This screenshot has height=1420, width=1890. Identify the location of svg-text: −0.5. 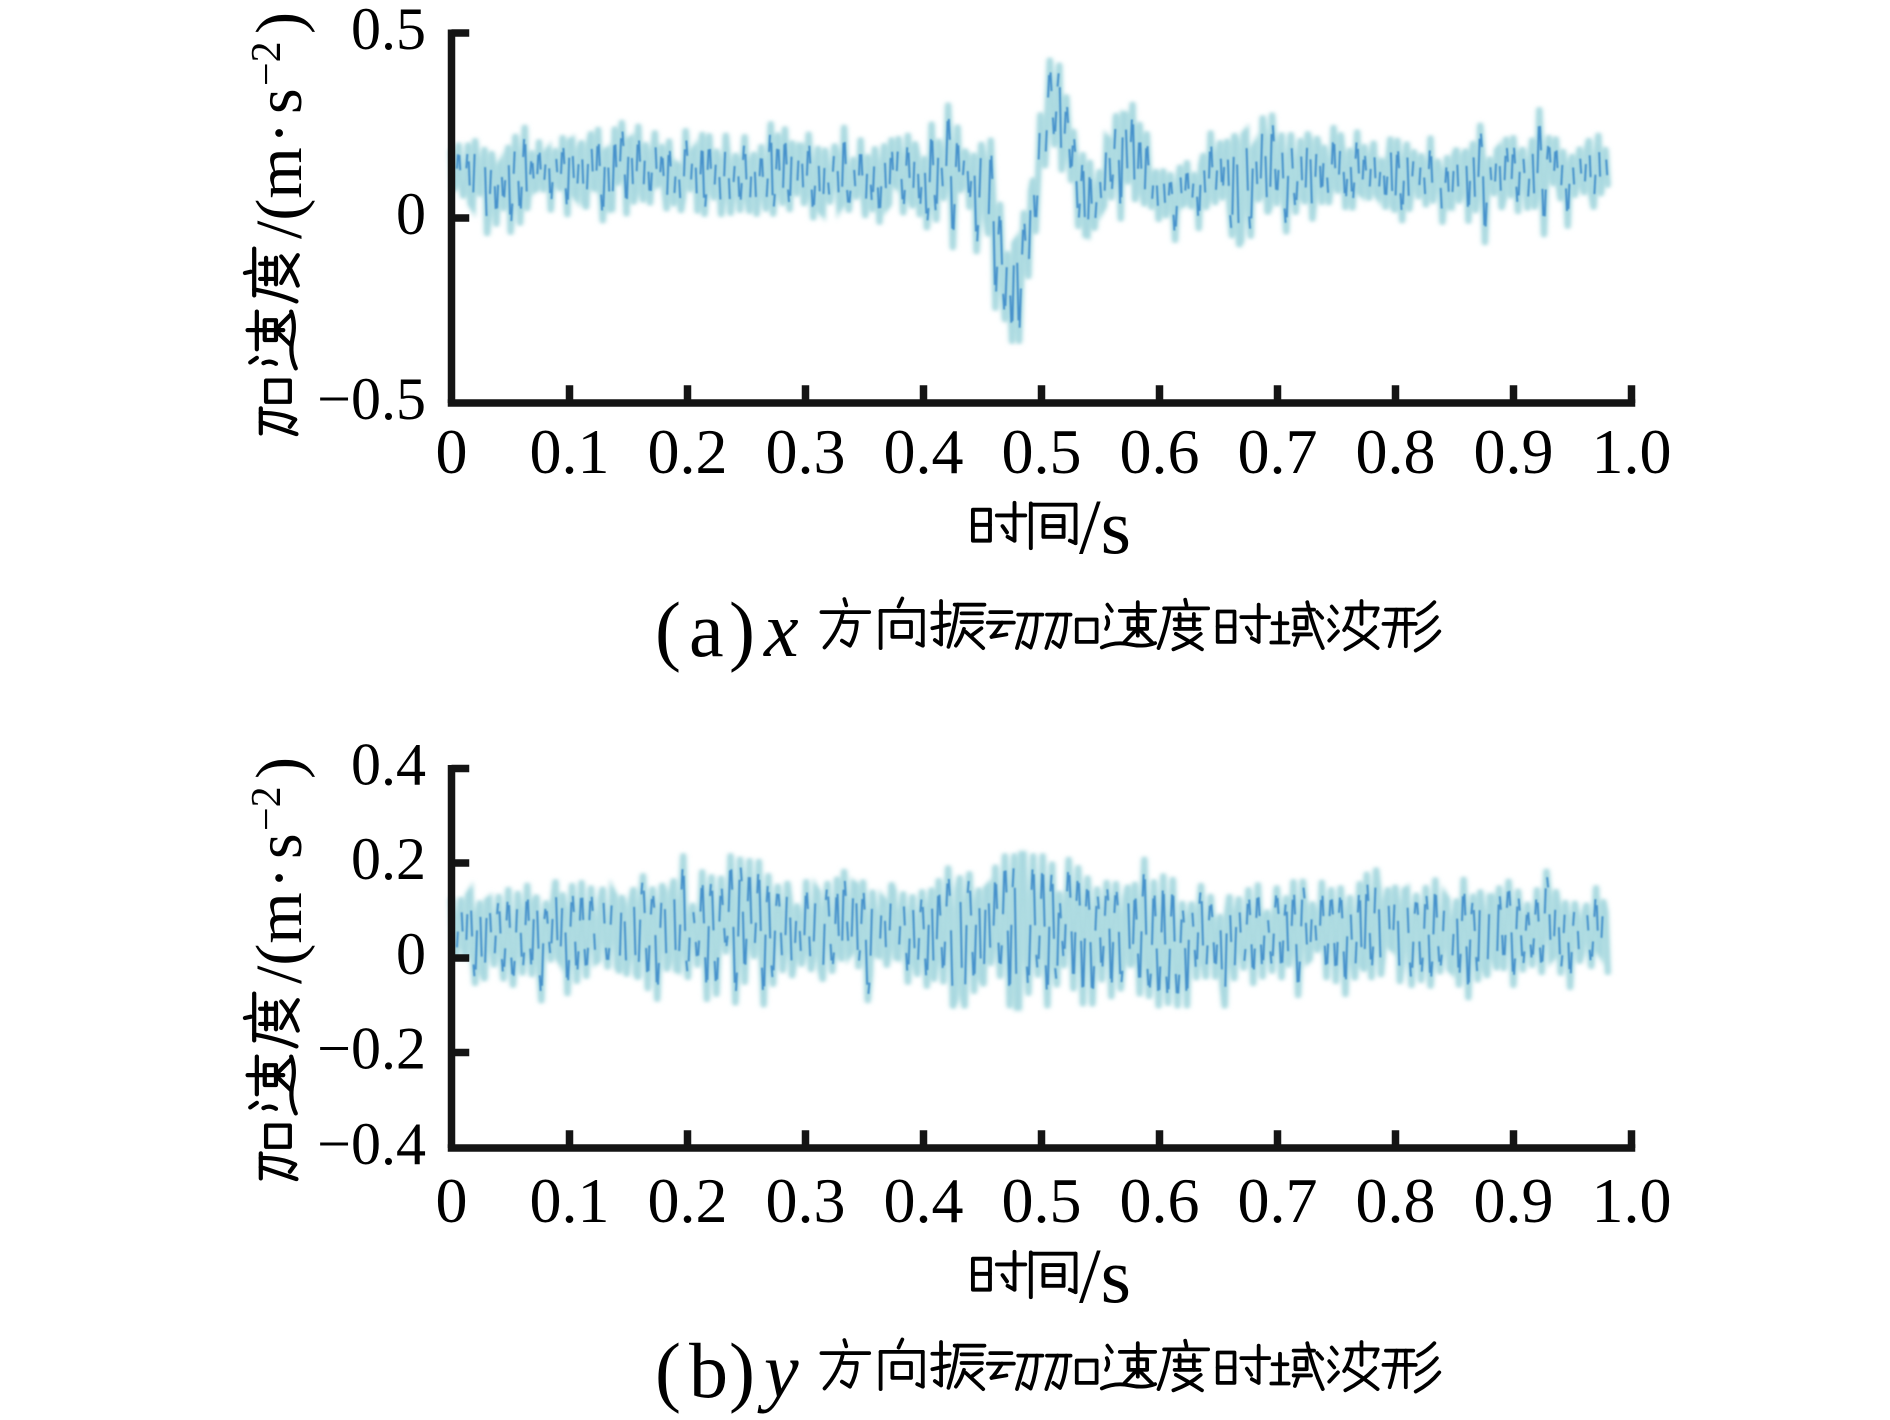
(371, 399).